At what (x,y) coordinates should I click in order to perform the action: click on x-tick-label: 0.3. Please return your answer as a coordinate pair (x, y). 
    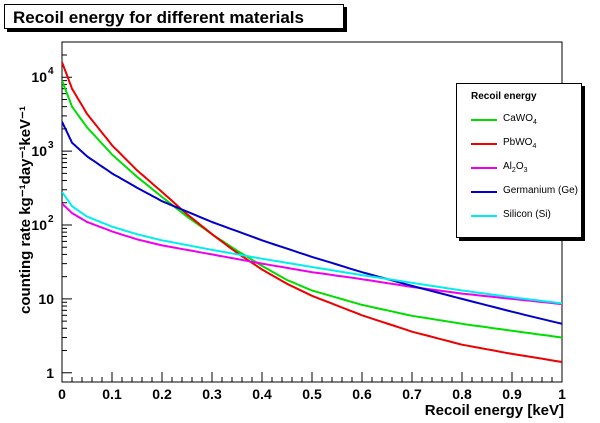
    Looking at the image, I should click on (212, 394).